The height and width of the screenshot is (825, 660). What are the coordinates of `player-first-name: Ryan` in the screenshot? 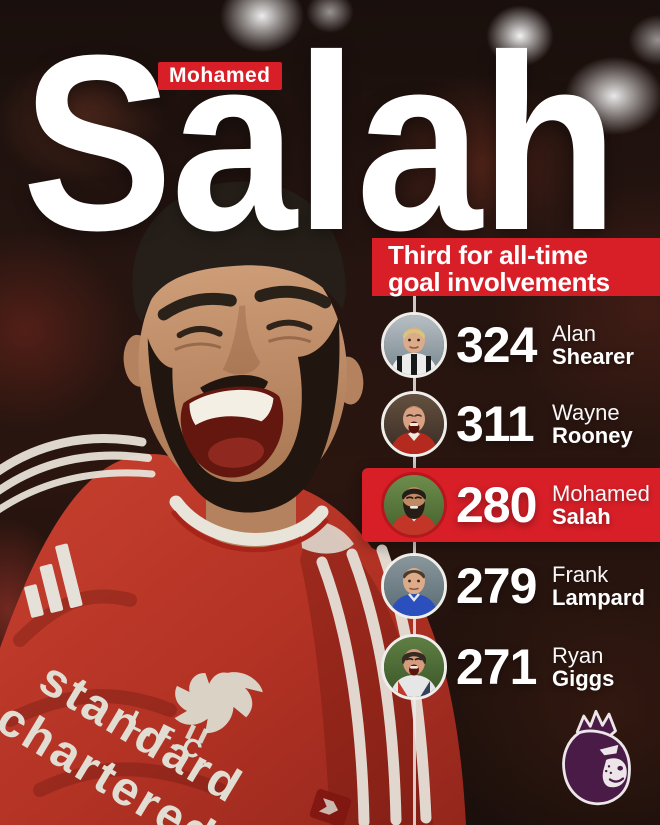 It's located at (578, 655).